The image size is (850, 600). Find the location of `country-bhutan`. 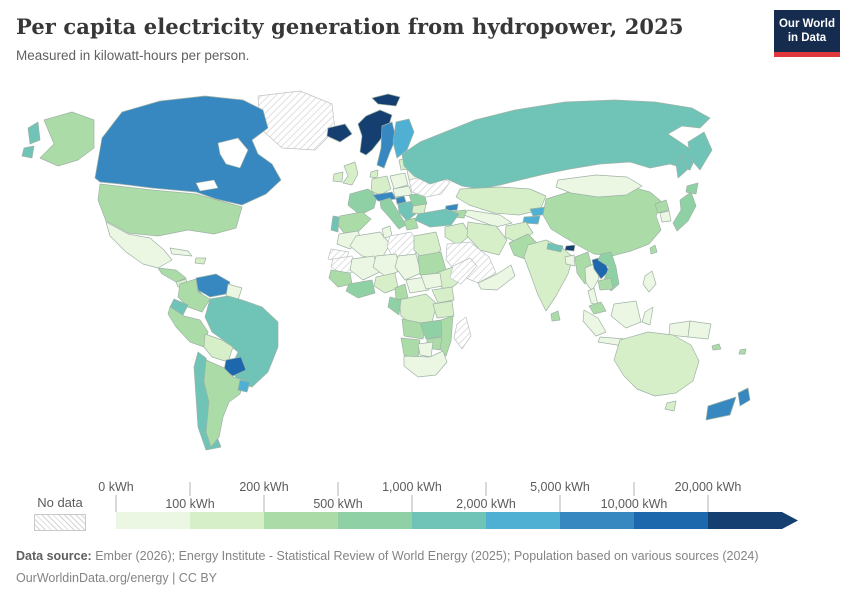

country-bhutan is located at coordinates (570, 248).